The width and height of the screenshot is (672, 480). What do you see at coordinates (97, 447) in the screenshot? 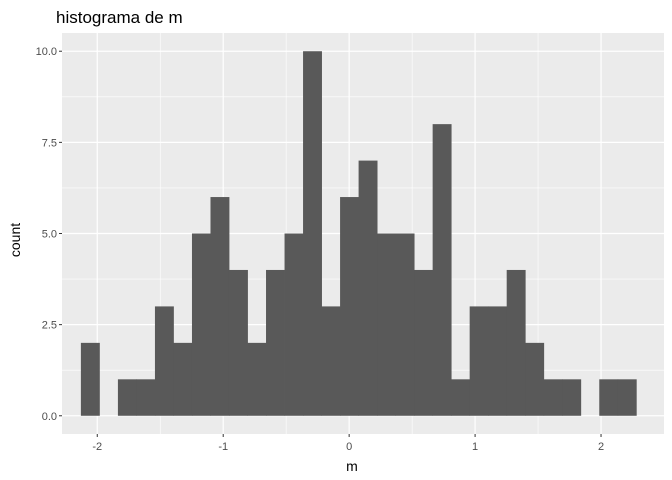
I see `x-tick-label: -2` at bounding box center [97, 447].